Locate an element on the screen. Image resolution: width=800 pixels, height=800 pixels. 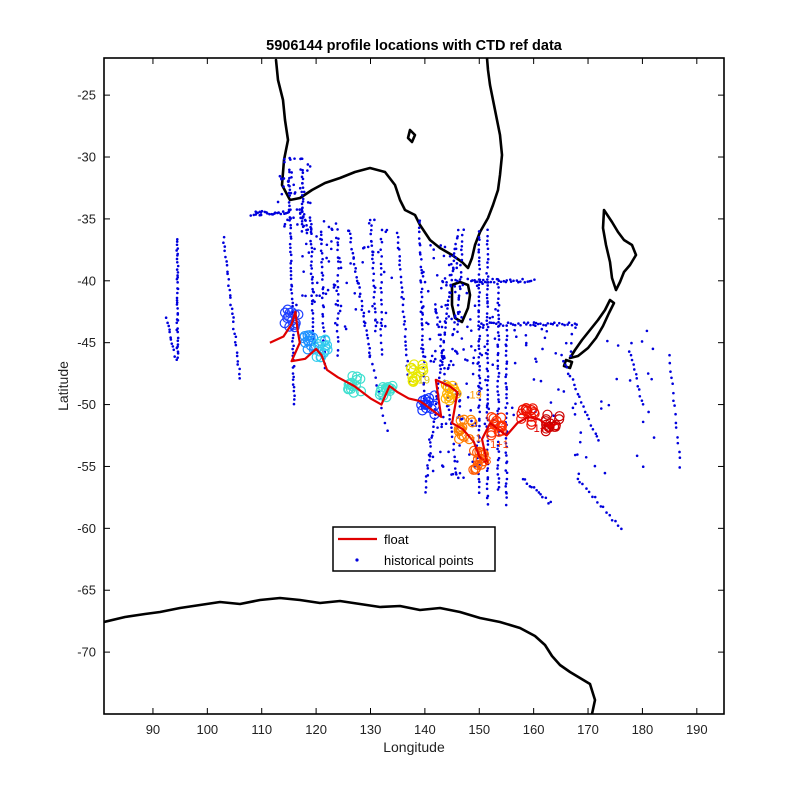
australia-coastline is located at coordinates (389, 164).